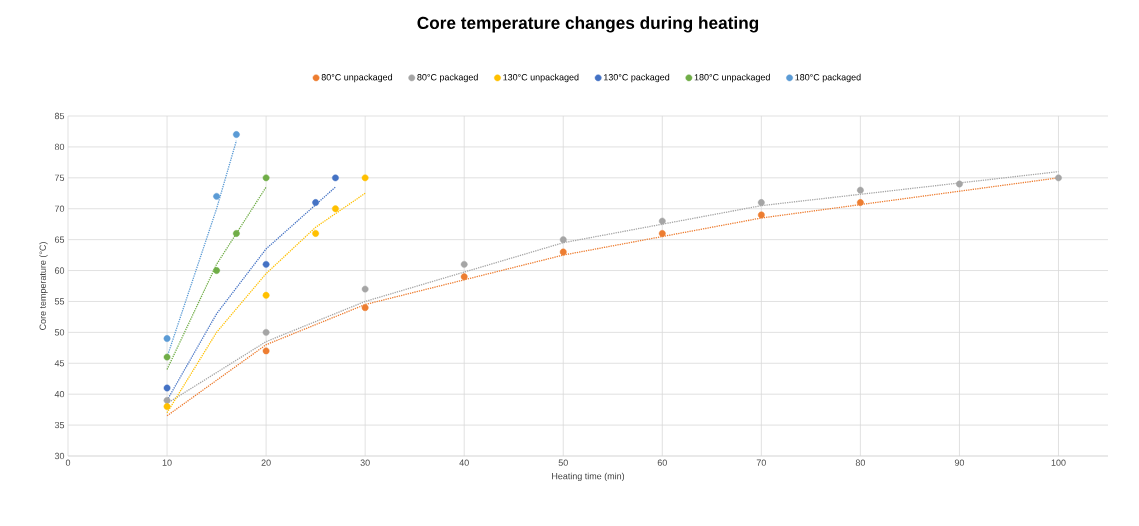 The width and height of the screenshot is (1139, 526). Describe the element at coordinates (541, 78) in the screenshot. I see `legend-label: 130°C unpackaged` at that location.